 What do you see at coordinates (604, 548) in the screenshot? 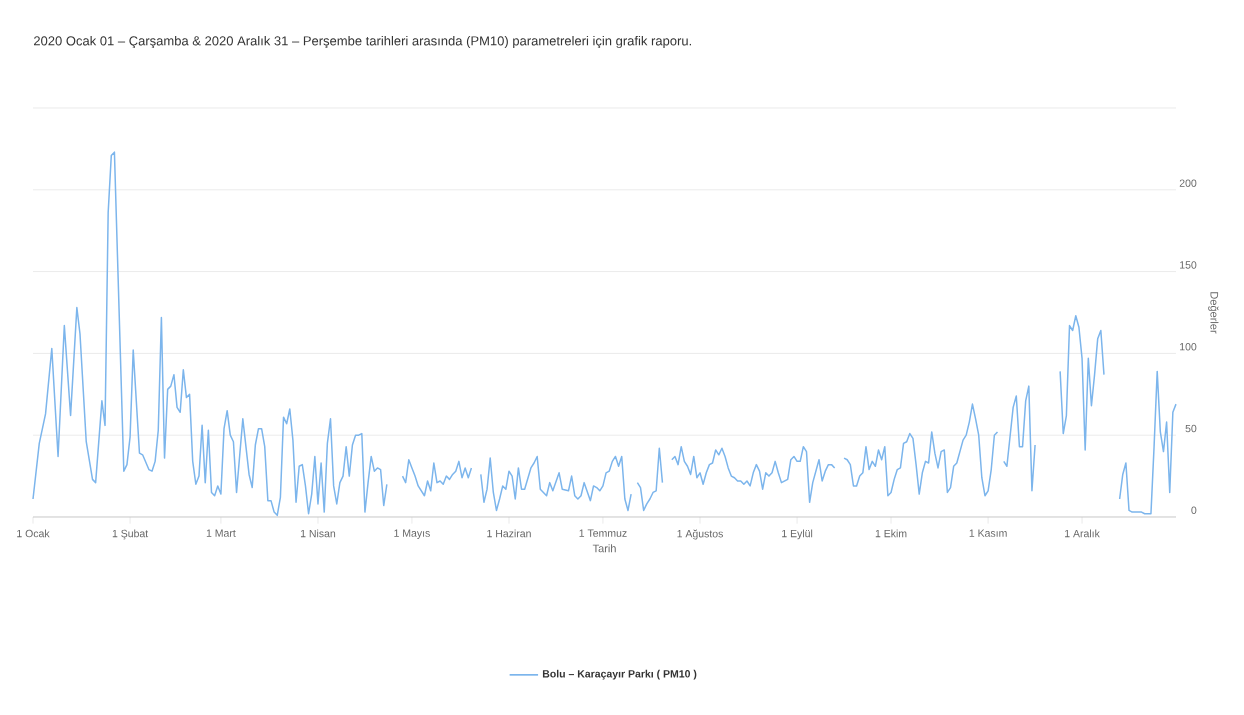
I see `x-axis-title: Tarih` at bounding box center [604, 548].